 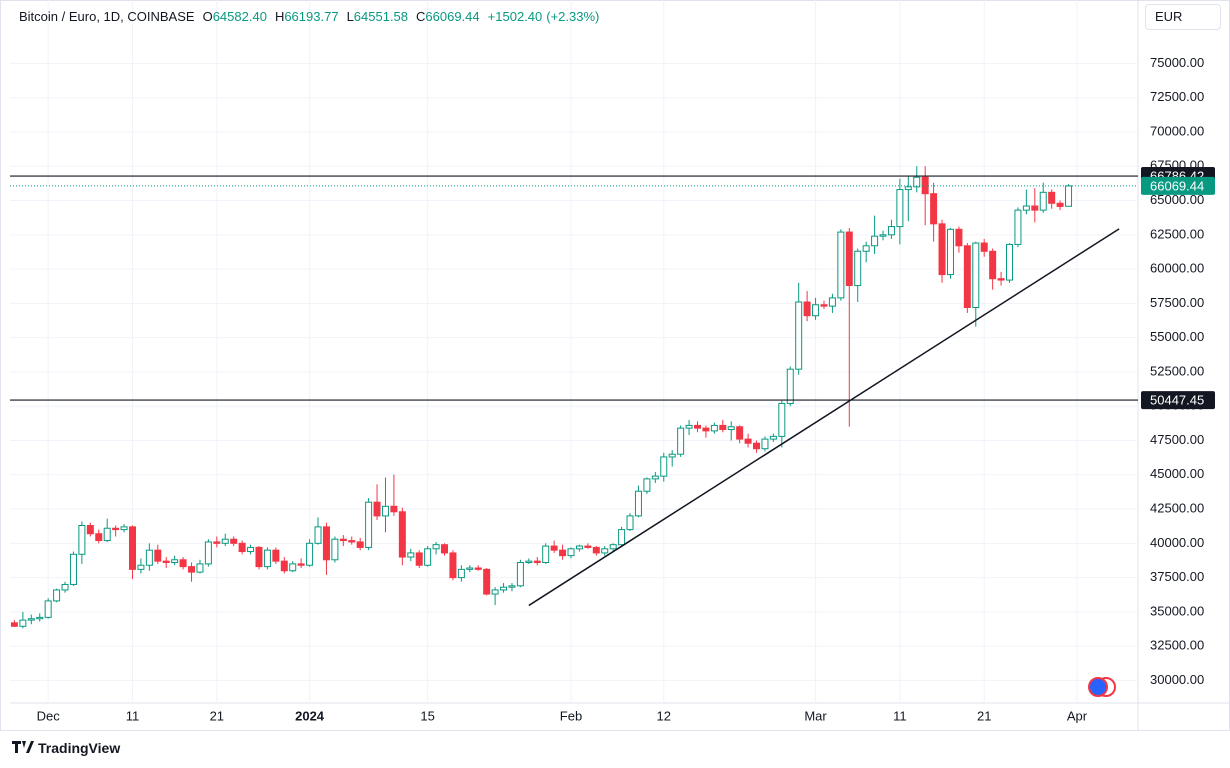 I want to click on y-tick-label: 57500.00, so click(x=1177, y=302).